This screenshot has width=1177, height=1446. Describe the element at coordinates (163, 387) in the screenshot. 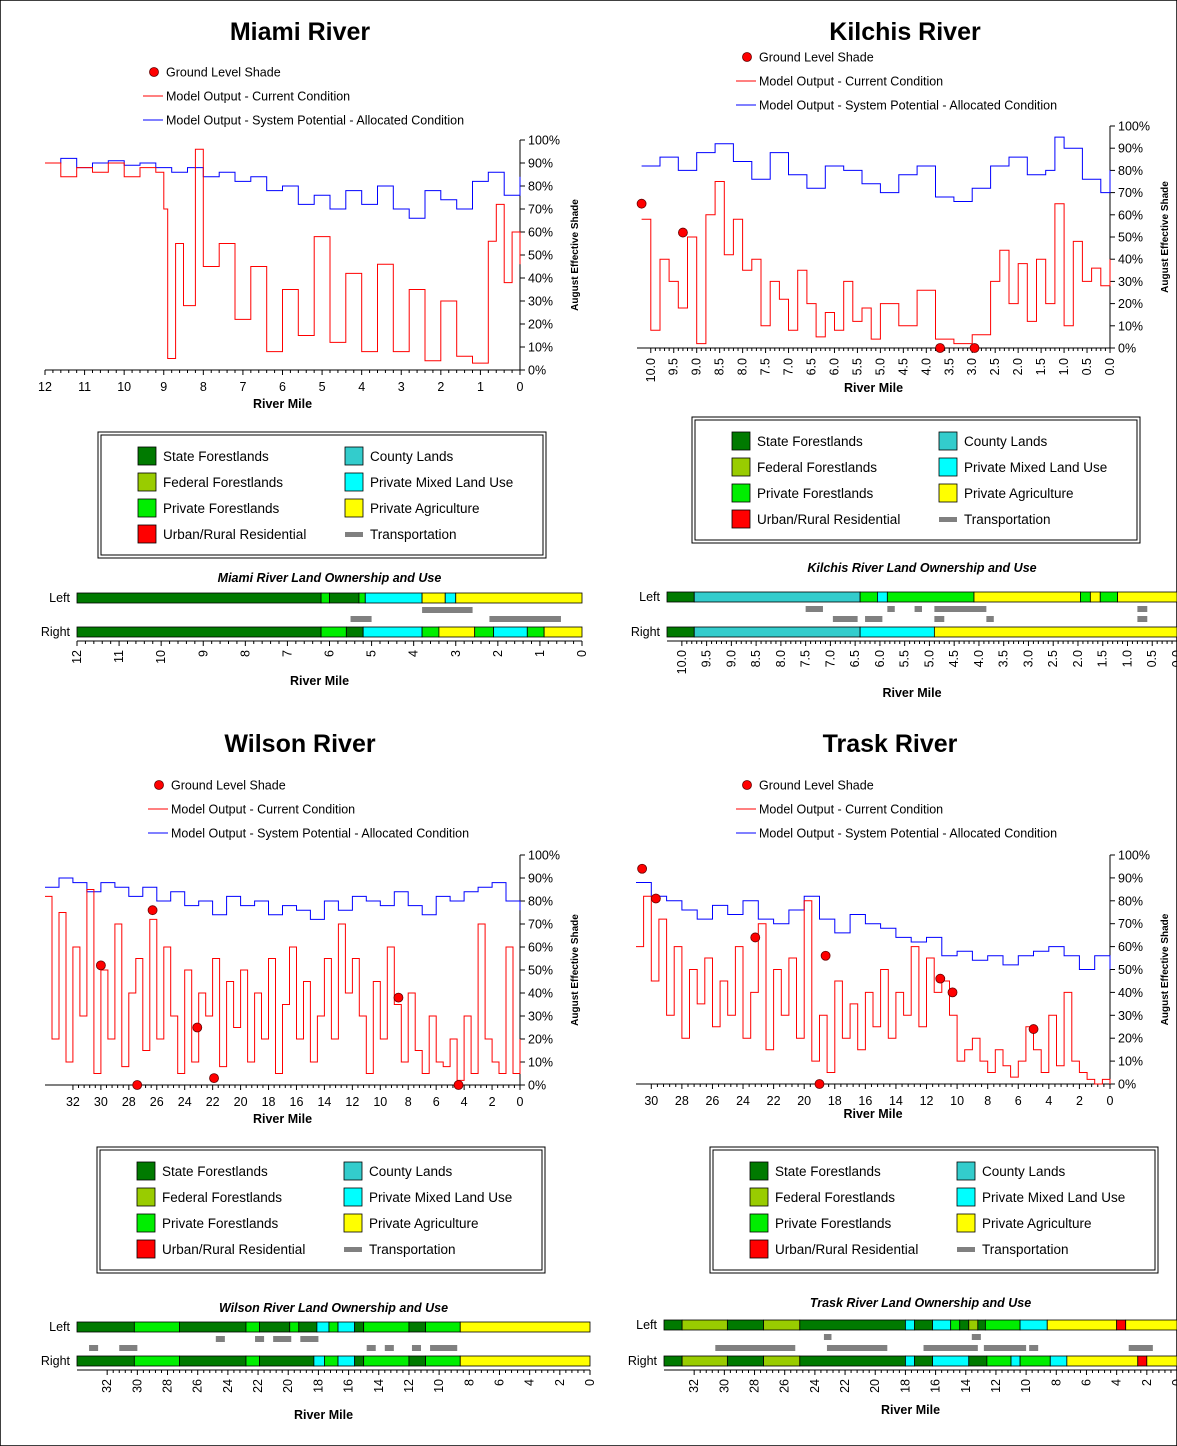

I see `x-tick-label: 9` at that location.